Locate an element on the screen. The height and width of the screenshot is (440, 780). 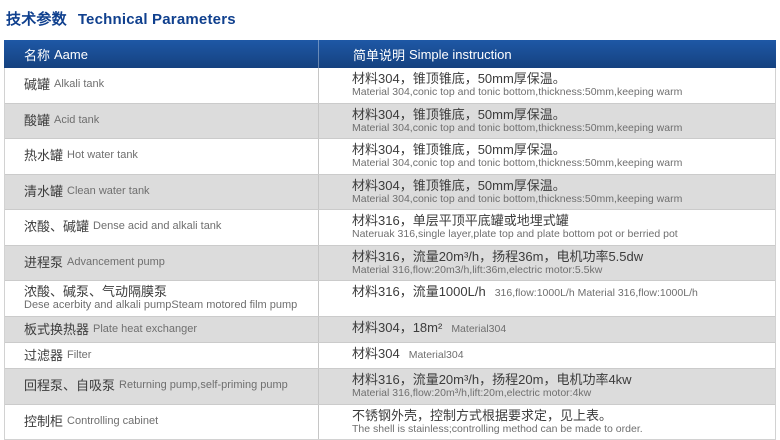
column-header-name-zh: 名称 is located at coordinates (37, 55).